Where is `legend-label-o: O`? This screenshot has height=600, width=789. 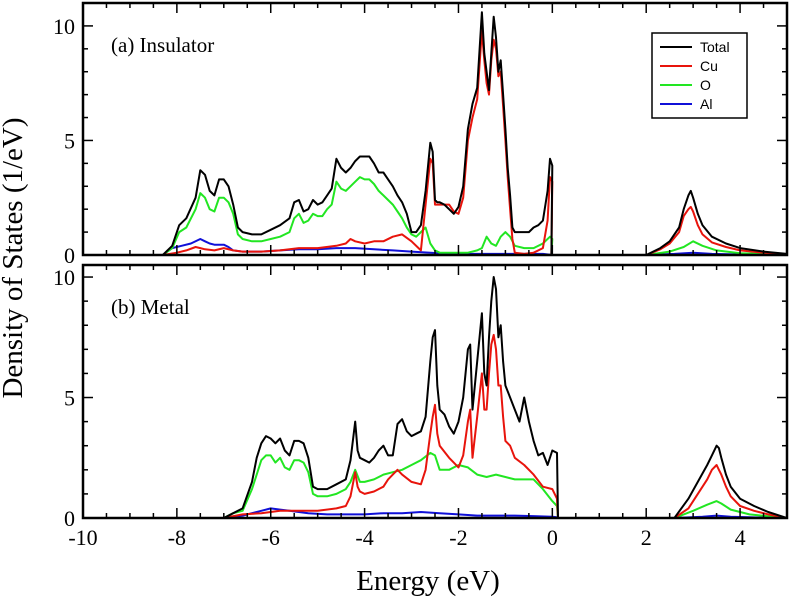
legend-label-o: O is located at coordinates (705, 85).